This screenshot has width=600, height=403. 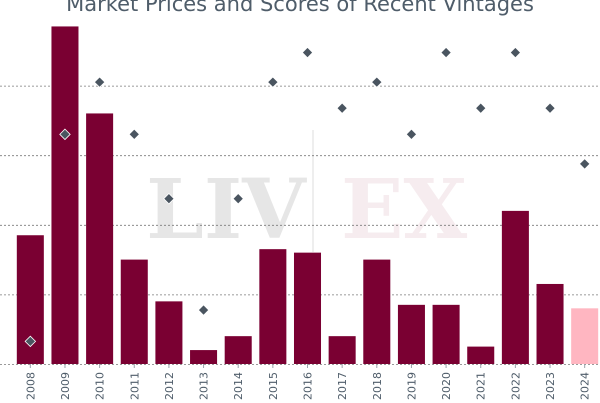 What do you see at coordinates (550, 108) in the screenshot?
I see `score-marker-2023` at bounding box center [550, 108].